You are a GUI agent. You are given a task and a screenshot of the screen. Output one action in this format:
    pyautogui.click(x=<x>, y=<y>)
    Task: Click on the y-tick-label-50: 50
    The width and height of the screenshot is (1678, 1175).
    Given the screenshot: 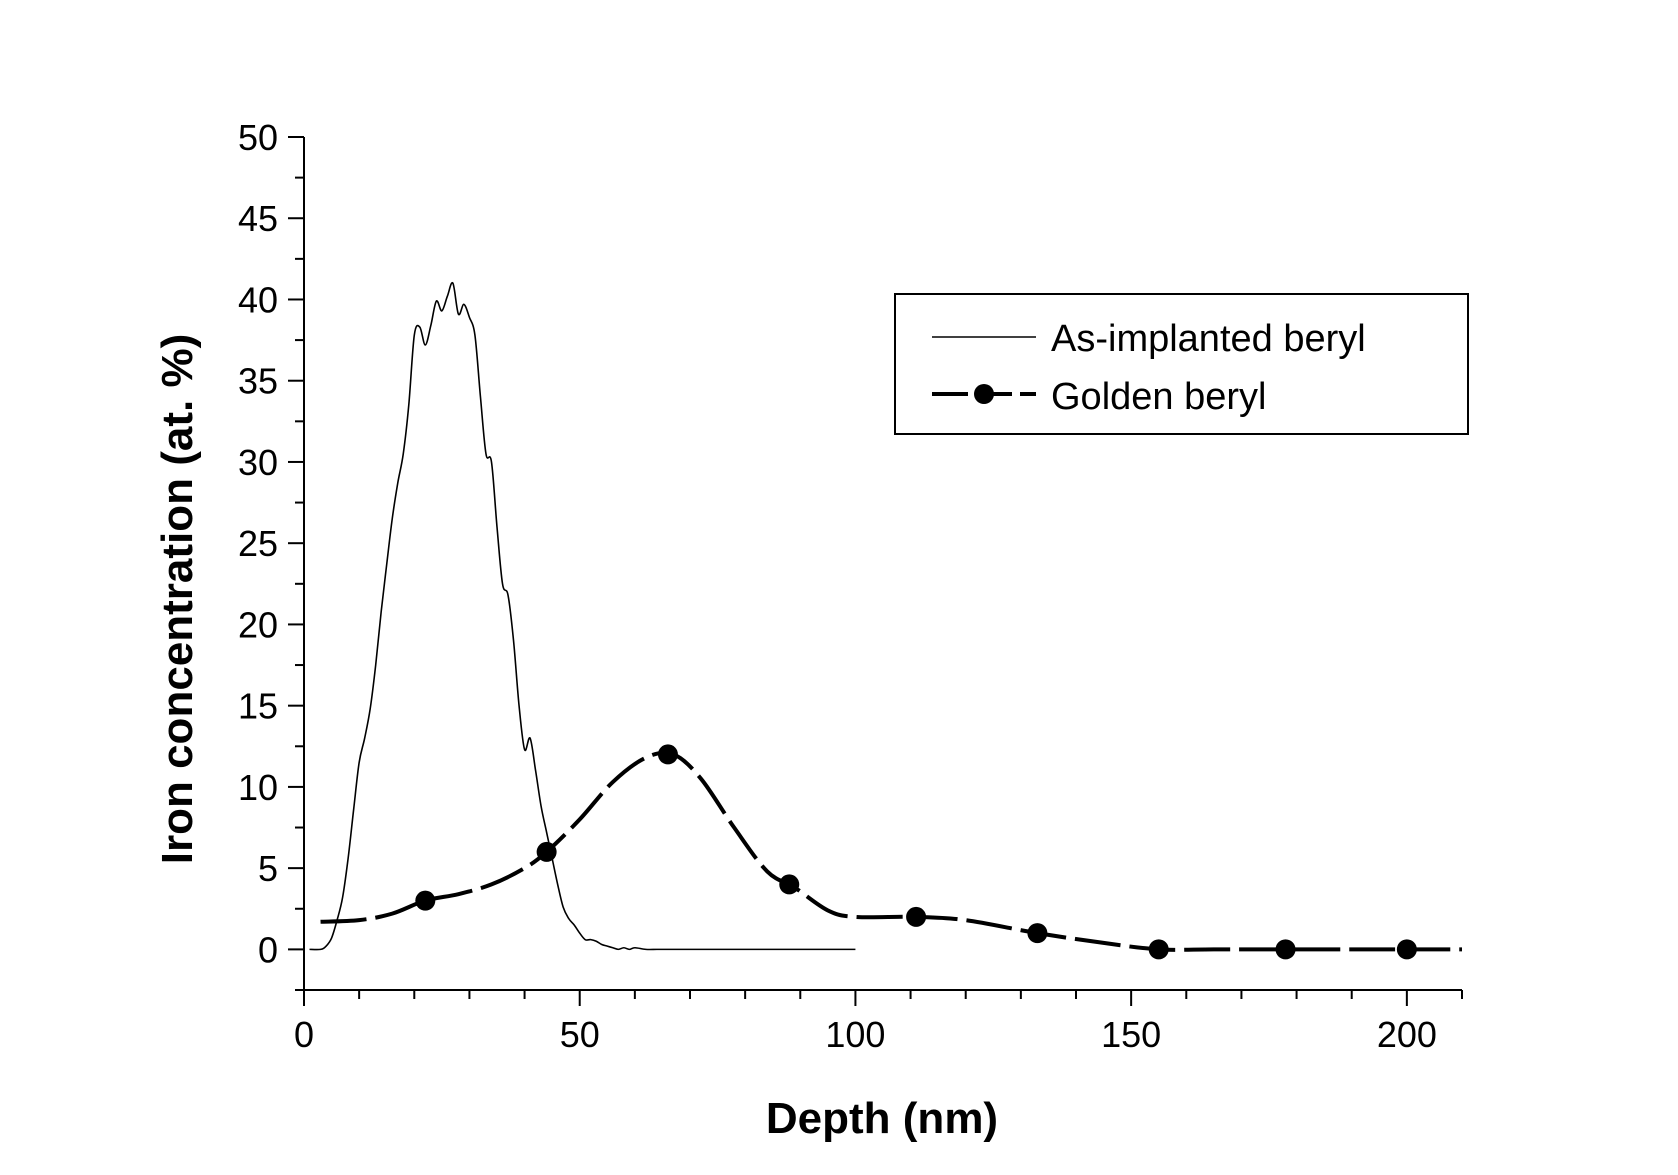 What is the action you would take?
    pyautogui.click(x=258, y=137)
    